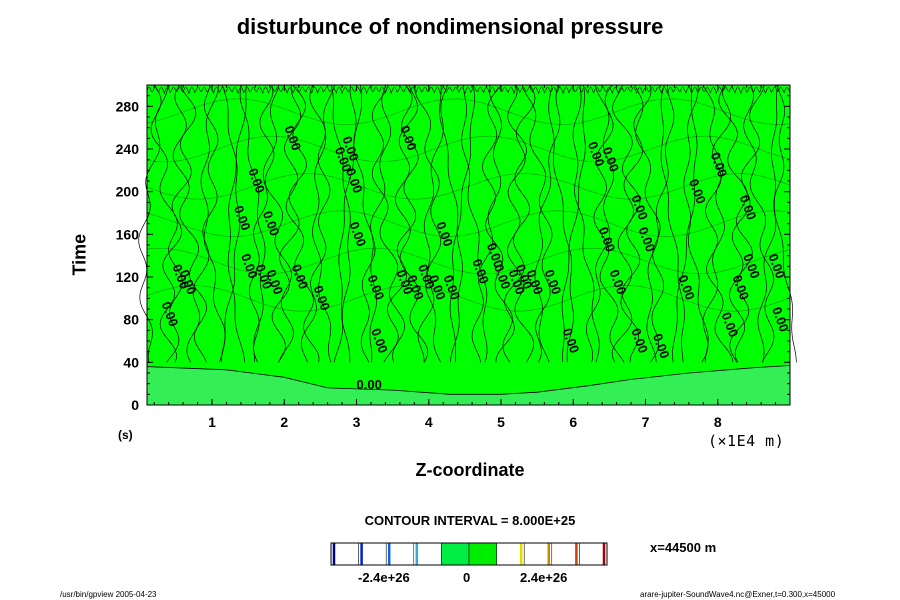 This screenshot has height=600, width=900. I want to click on y-axis-label: Time, so click(79, 254).